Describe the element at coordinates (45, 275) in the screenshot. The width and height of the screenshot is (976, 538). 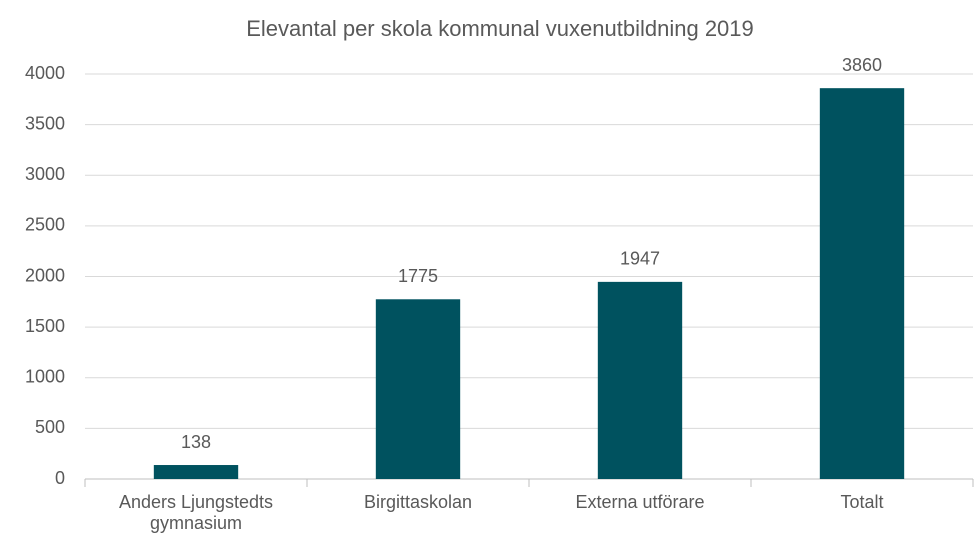
I see `y-tick-label: 2000` at that location.